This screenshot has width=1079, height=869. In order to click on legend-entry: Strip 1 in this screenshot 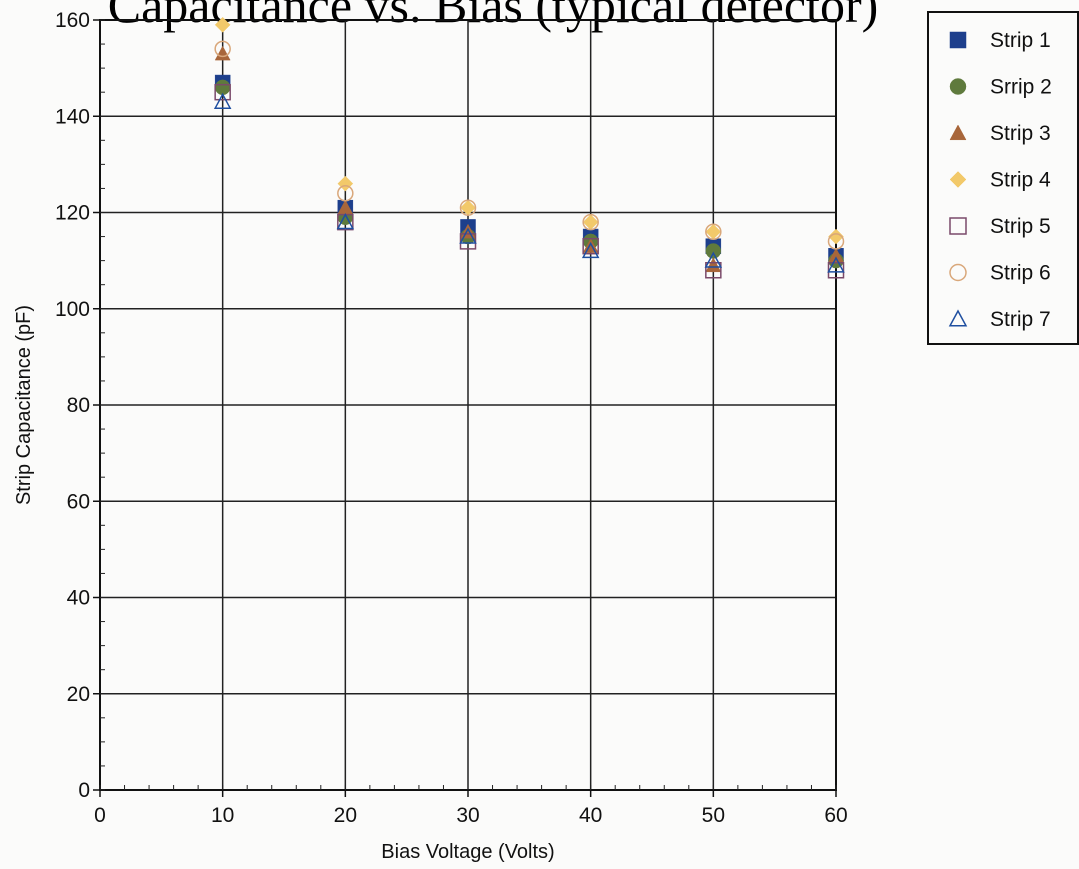, I will do `click(1000, 40)`.